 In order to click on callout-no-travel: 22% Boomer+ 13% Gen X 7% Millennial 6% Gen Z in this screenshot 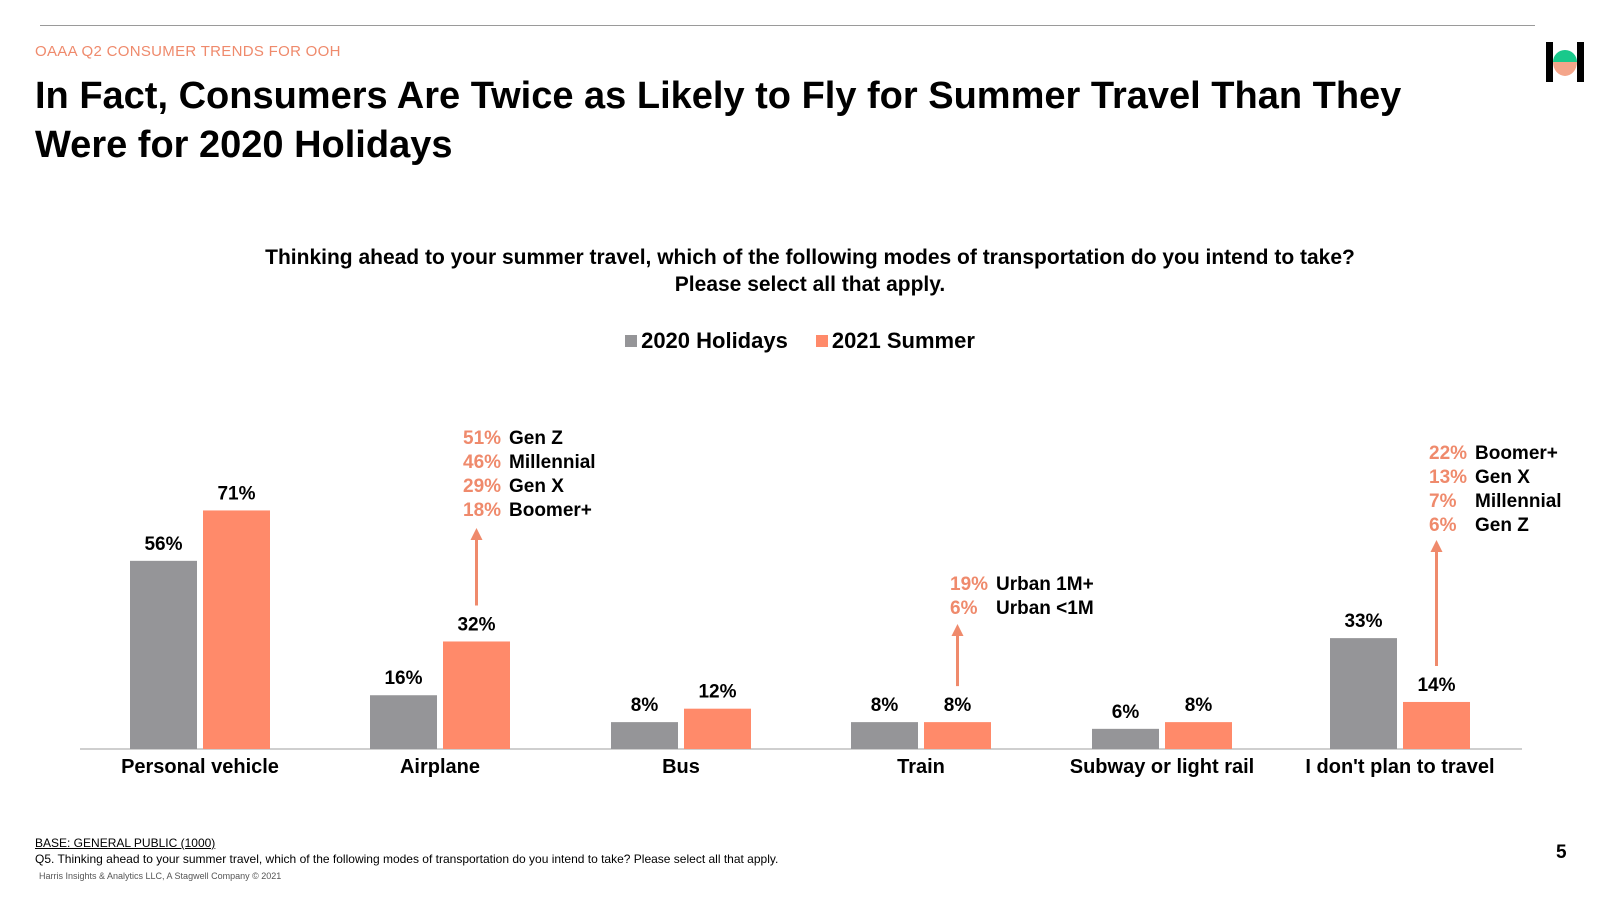, I will do `click(1495, 490)`.